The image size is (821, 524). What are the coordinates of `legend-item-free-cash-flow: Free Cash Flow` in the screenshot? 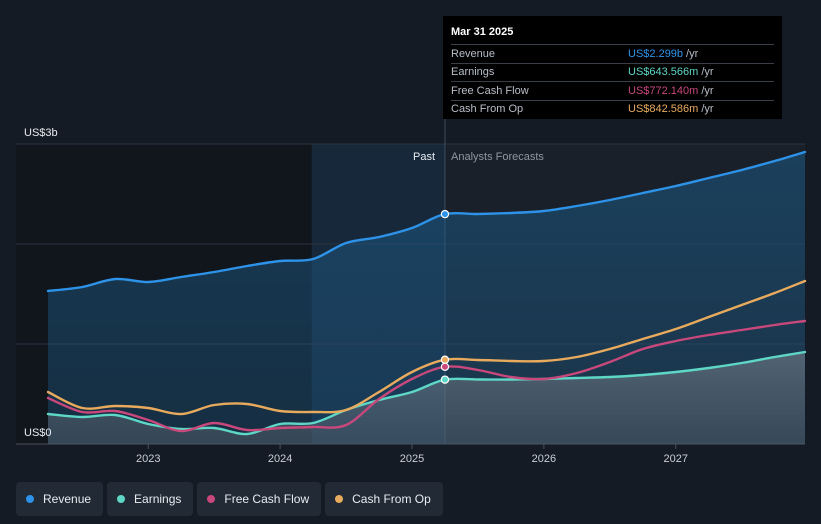 It's located at (259, 499).